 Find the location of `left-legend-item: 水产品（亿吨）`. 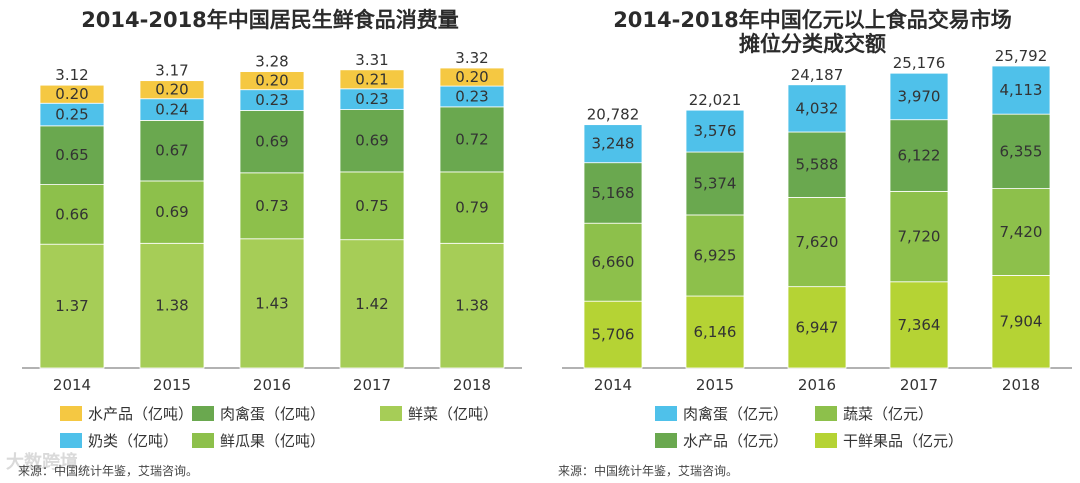

left-legend-item: 水产品（亿吨） is located at coordinates (126, 413).